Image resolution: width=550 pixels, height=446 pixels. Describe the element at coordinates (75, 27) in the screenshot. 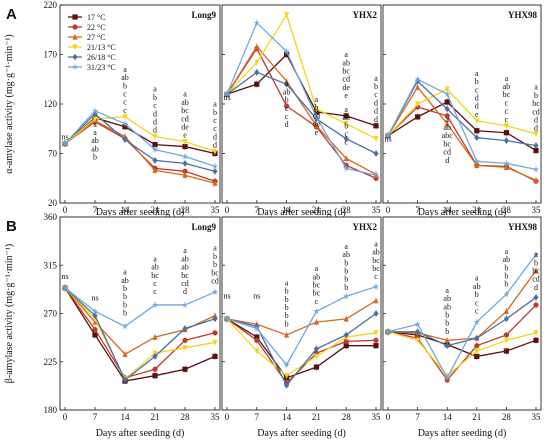

I see `legend-marker` at that location.